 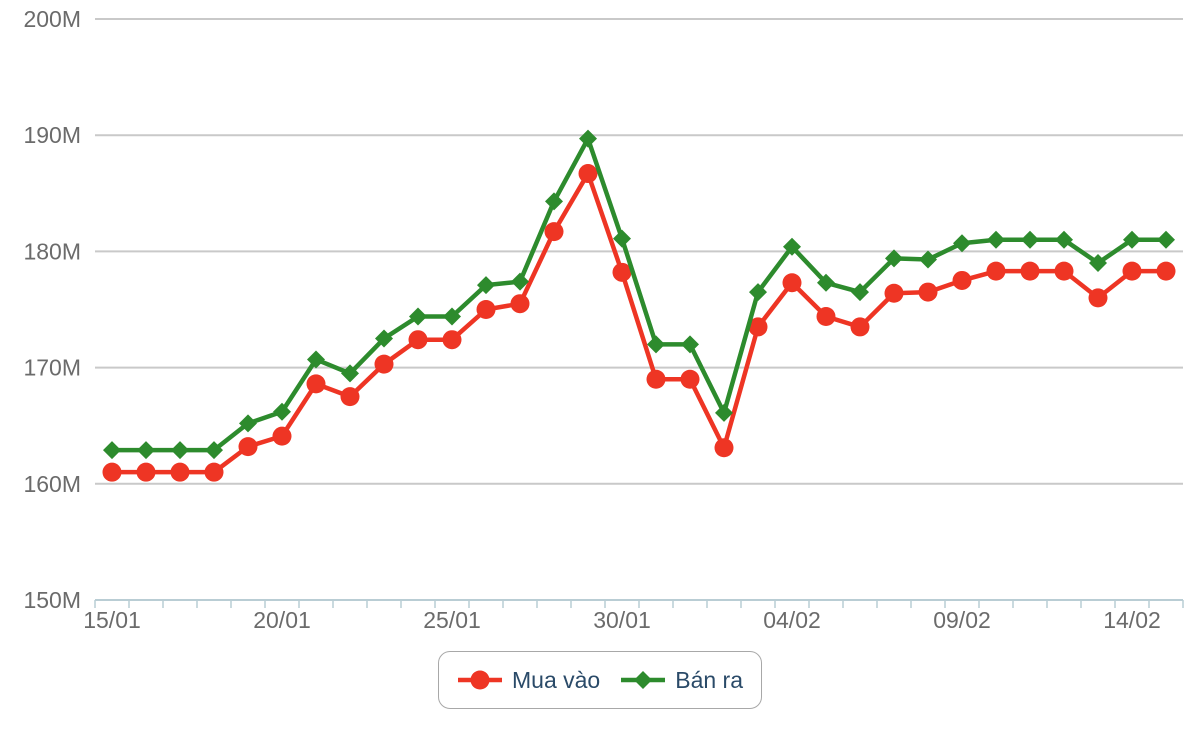 I want to click on y-axis-label: 160M, so click(x=52, y=484).